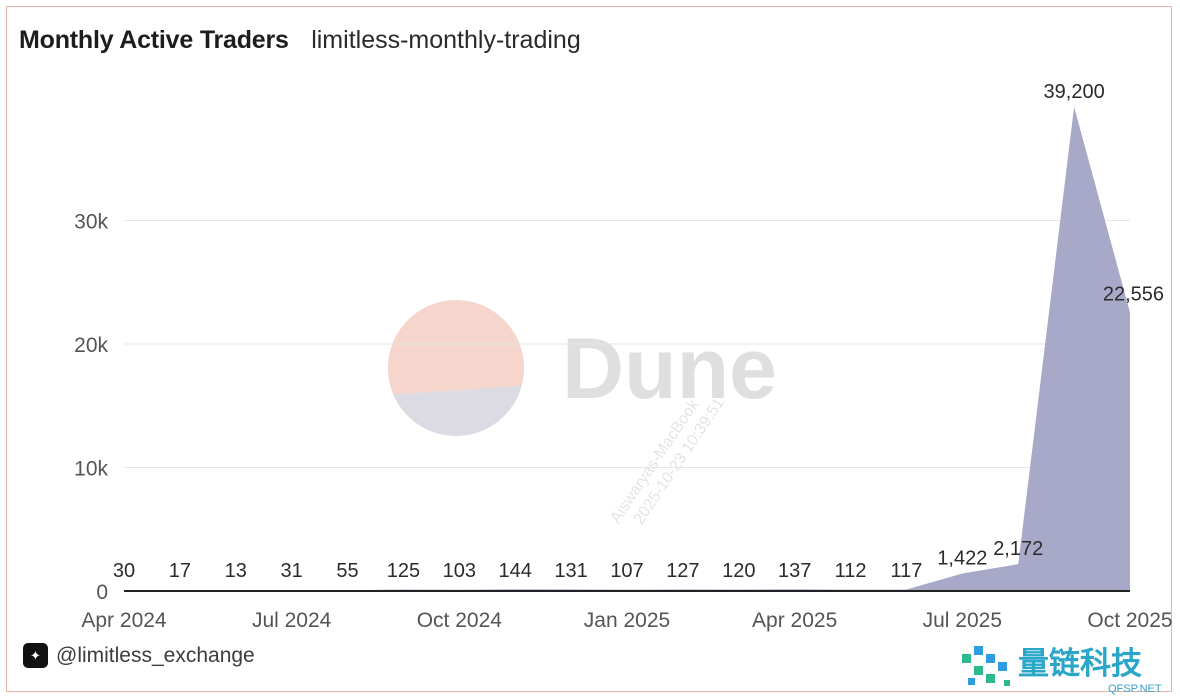 The height and width of the screenshot is (699, 1180). I want to click on data-label: 39,200, so click(1074, 92).